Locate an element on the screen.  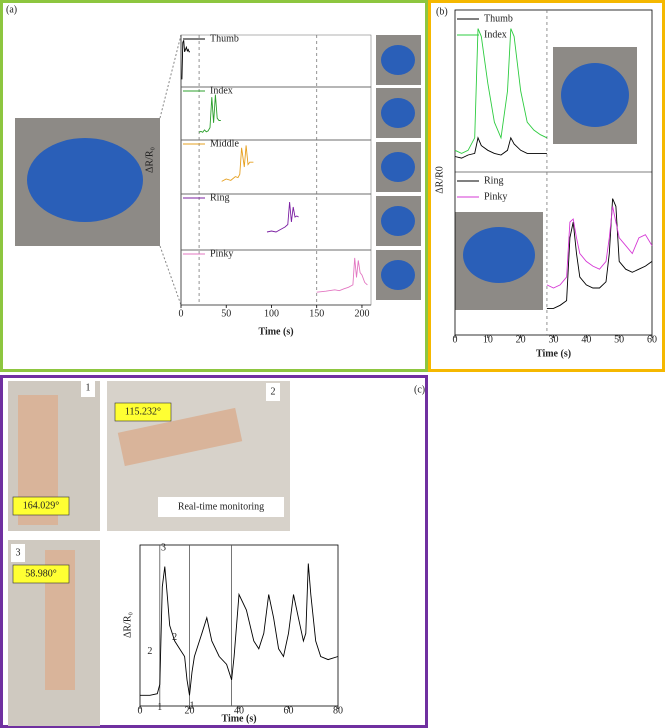
panel-label: (a) is located at coordinates (11, 9).